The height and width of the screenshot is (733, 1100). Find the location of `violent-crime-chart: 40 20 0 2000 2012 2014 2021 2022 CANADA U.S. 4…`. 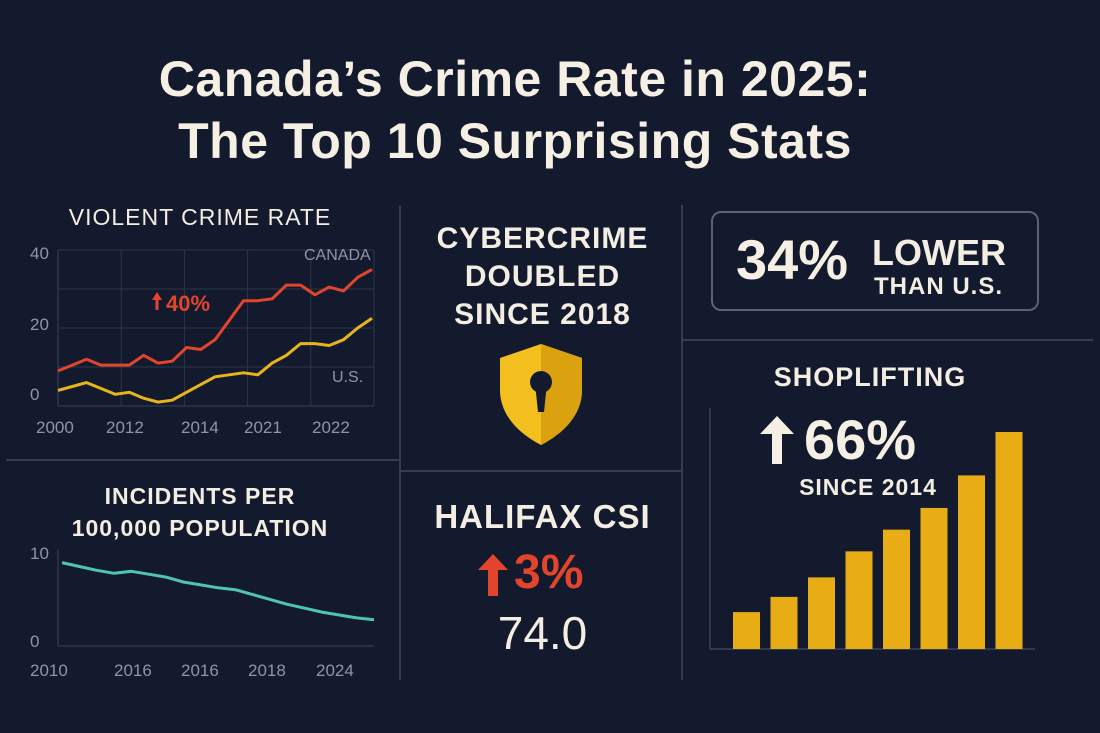

violent-crime-chart: 40 20 0 2000 2012 2014 2021 2022 CANADA U.S. 4… is located at coordinates (202, 340).